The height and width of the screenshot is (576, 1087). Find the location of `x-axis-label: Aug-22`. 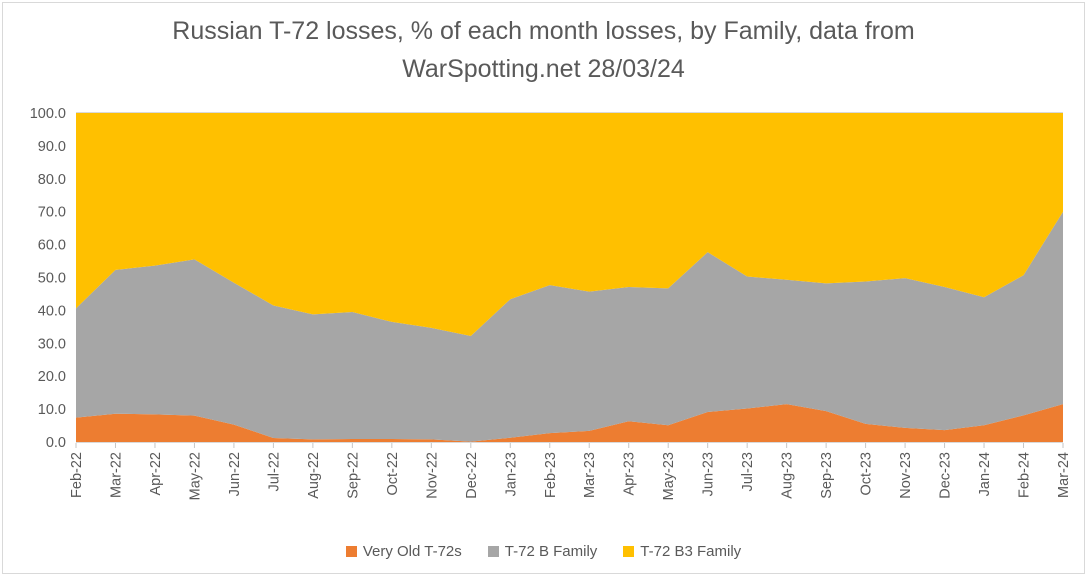

x-axis-label: Aug-22 is located at coordinates (314, 475).